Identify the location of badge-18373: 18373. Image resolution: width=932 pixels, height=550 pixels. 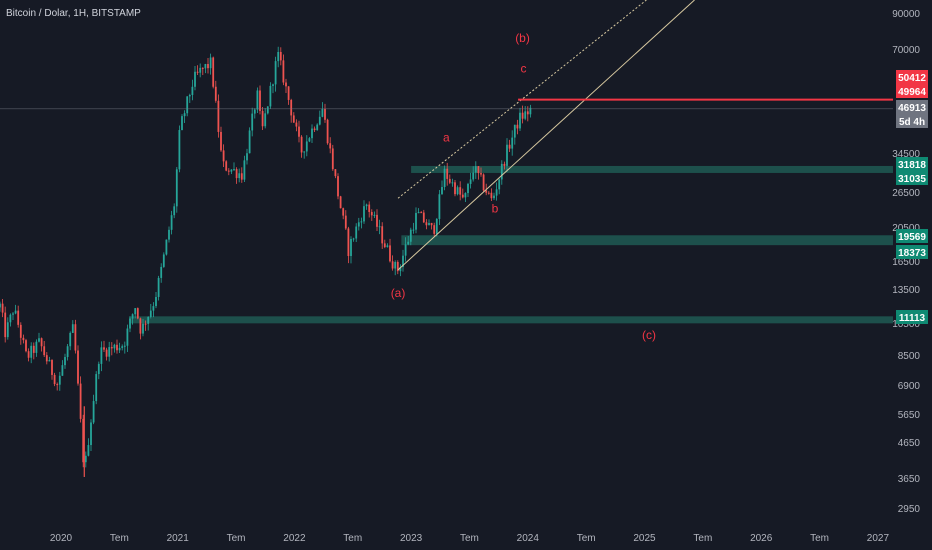
(912, 253).